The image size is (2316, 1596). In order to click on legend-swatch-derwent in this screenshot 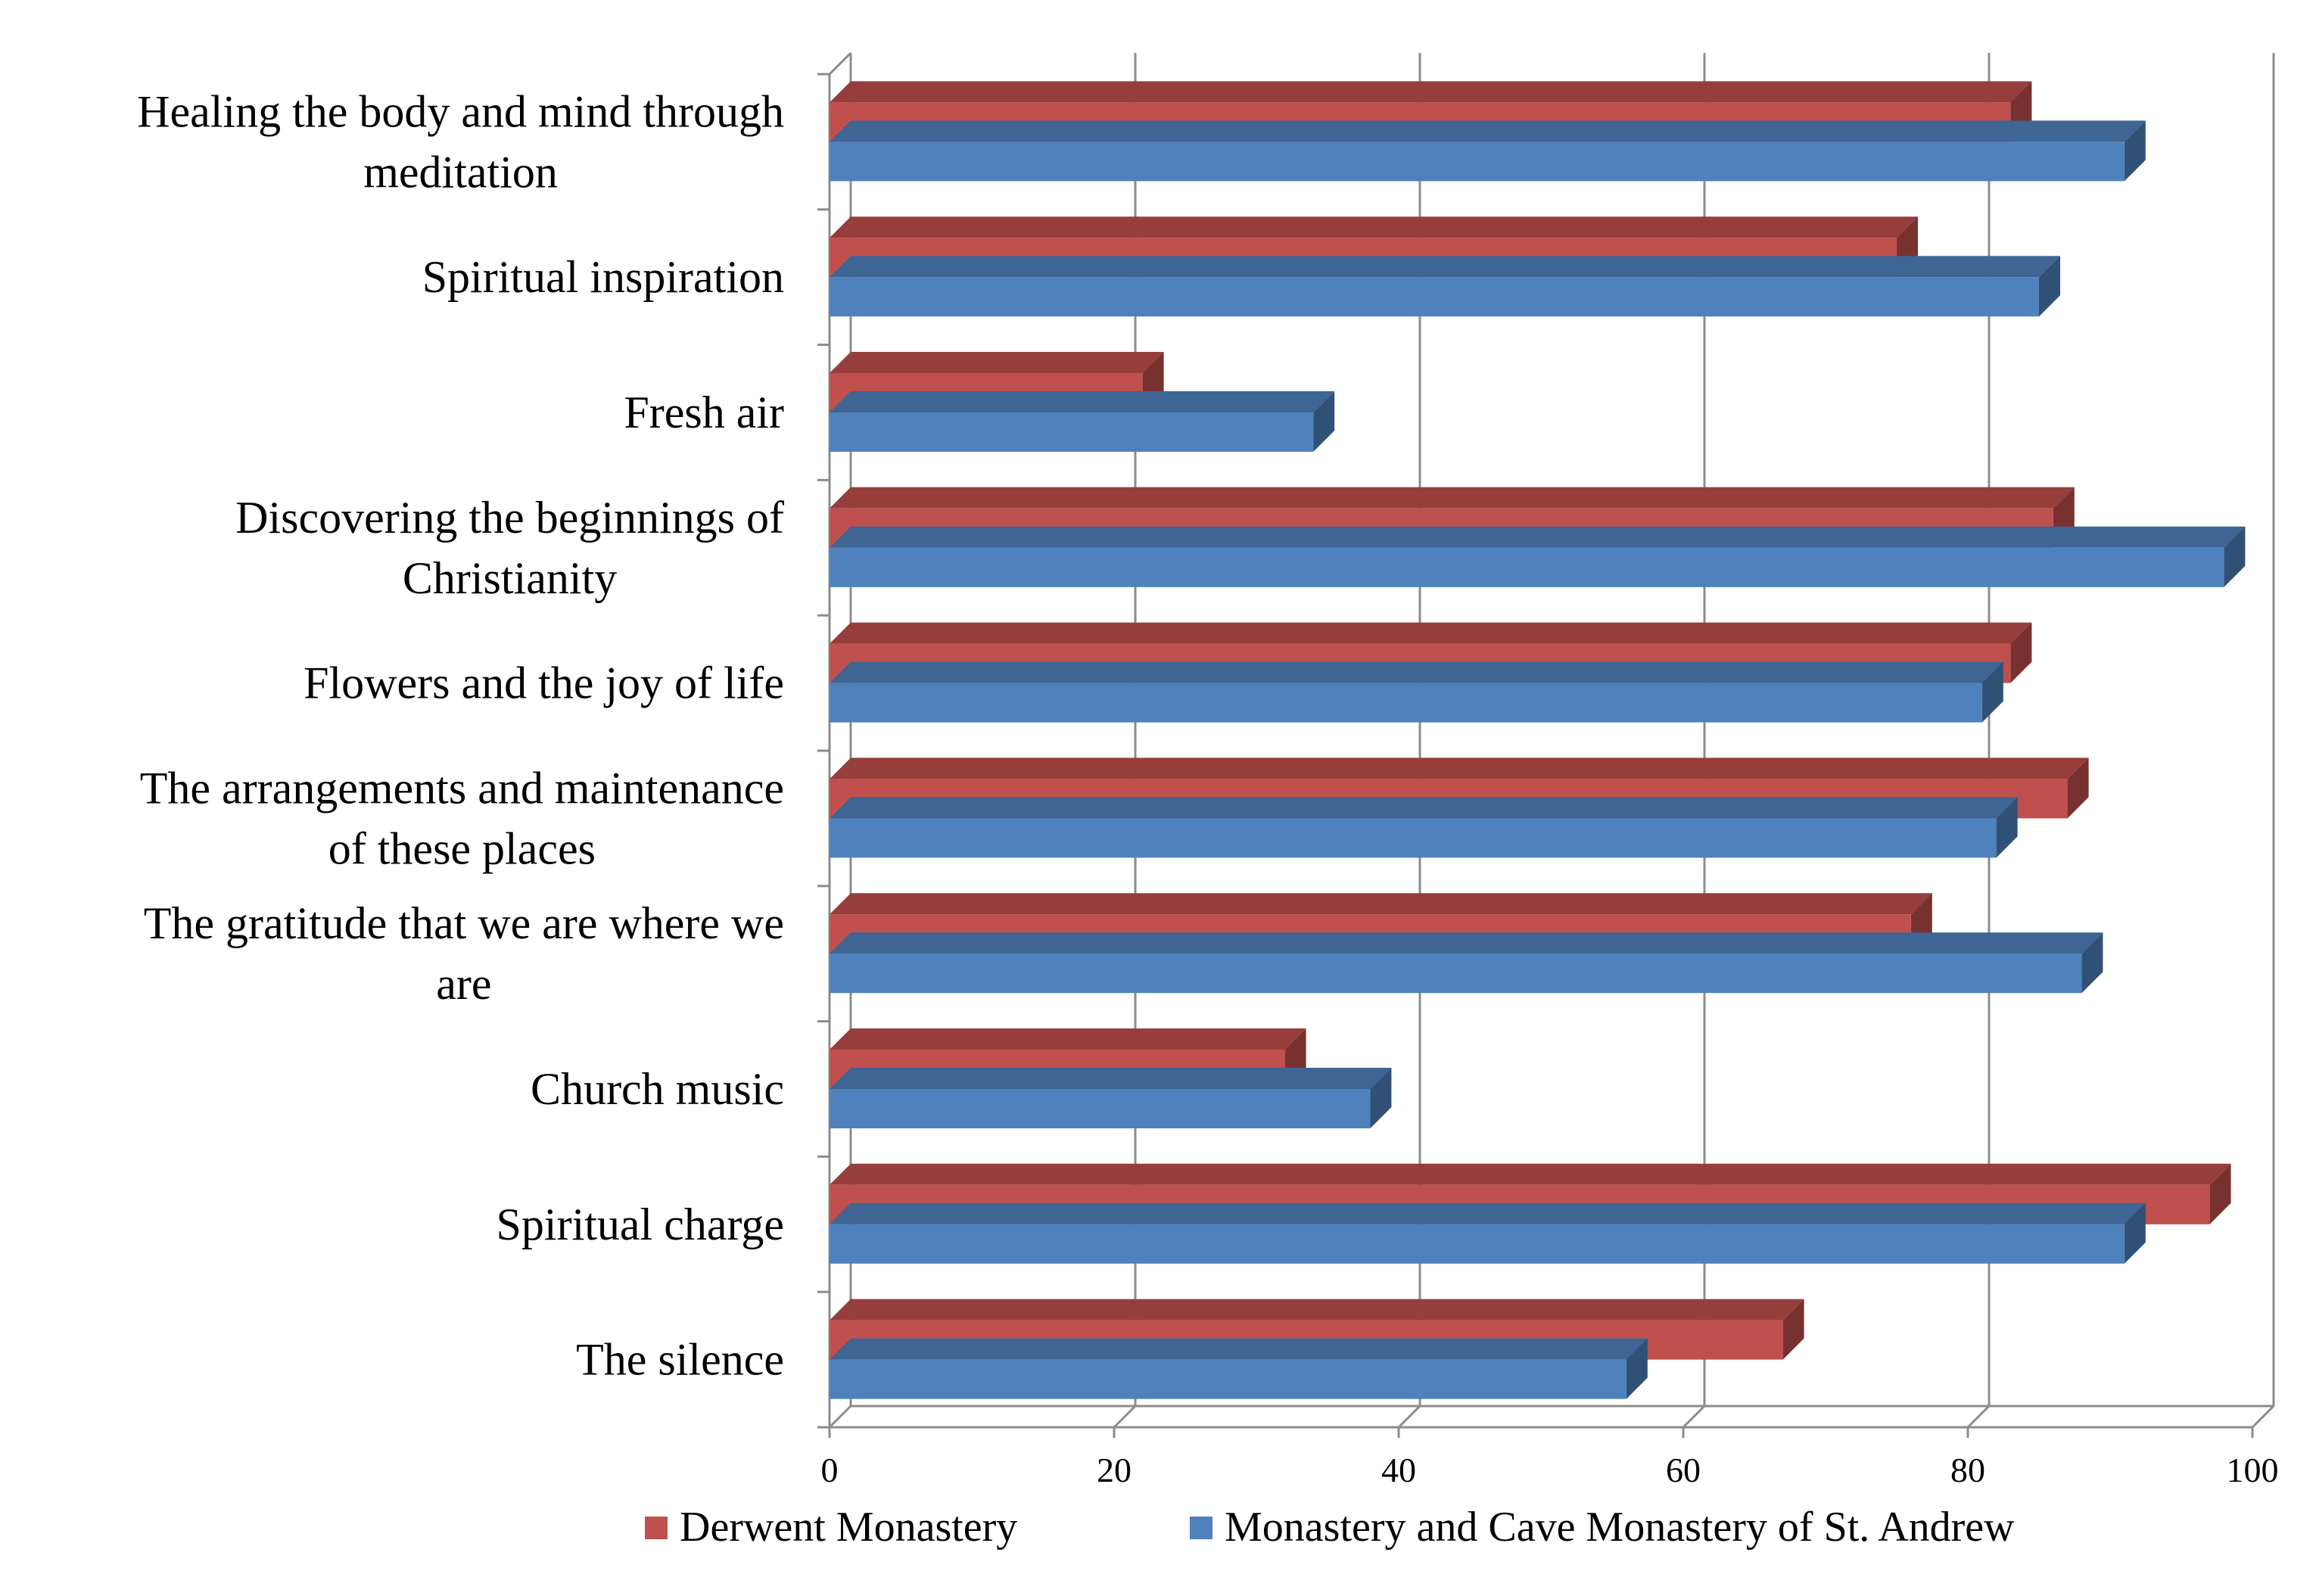, I will do `click(656, 1528)`.